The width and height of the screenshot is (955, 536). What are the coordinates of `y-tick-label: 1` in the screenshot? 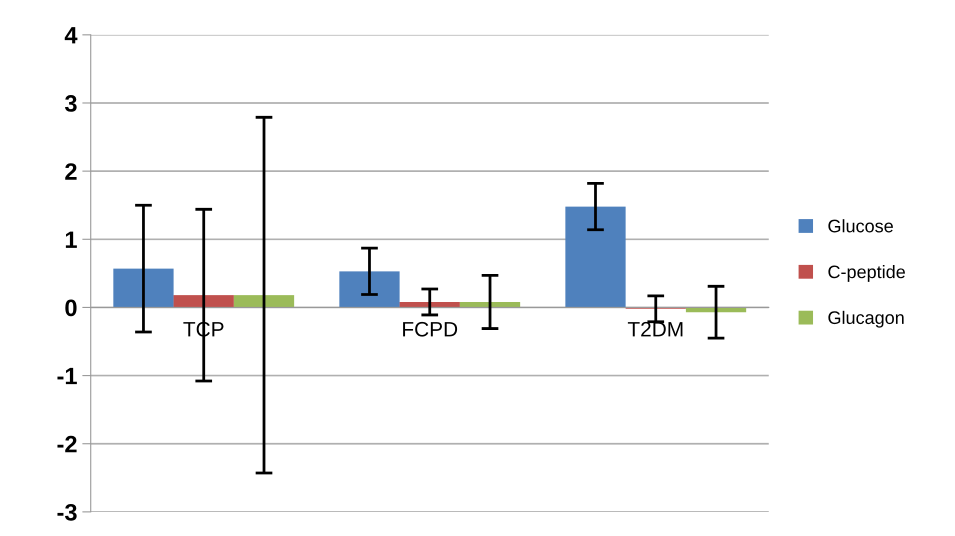 It's located at (71, 240).